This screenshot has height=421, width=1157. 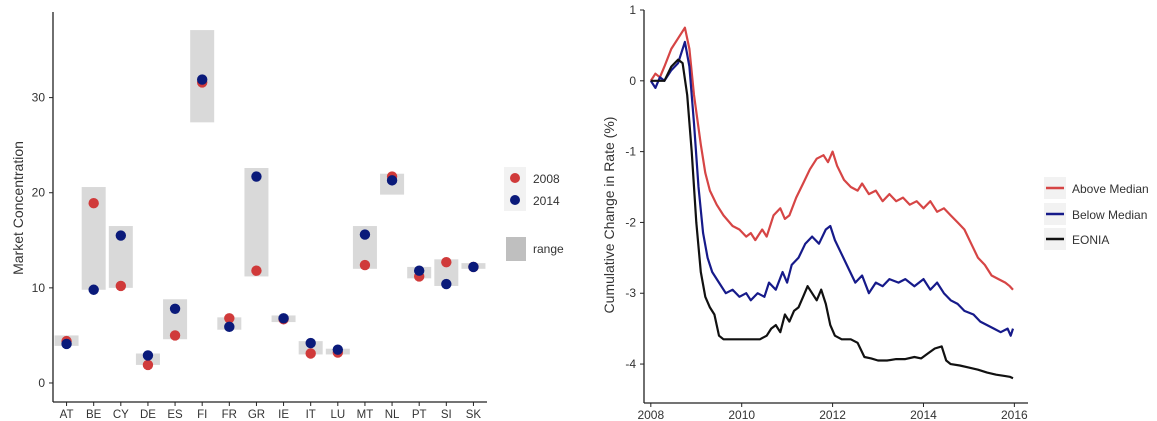 What do you see at coordinates (283, 415) in the screenshot?
I see `x-tick-label-ie: IE` at bounding box center [283, 415].